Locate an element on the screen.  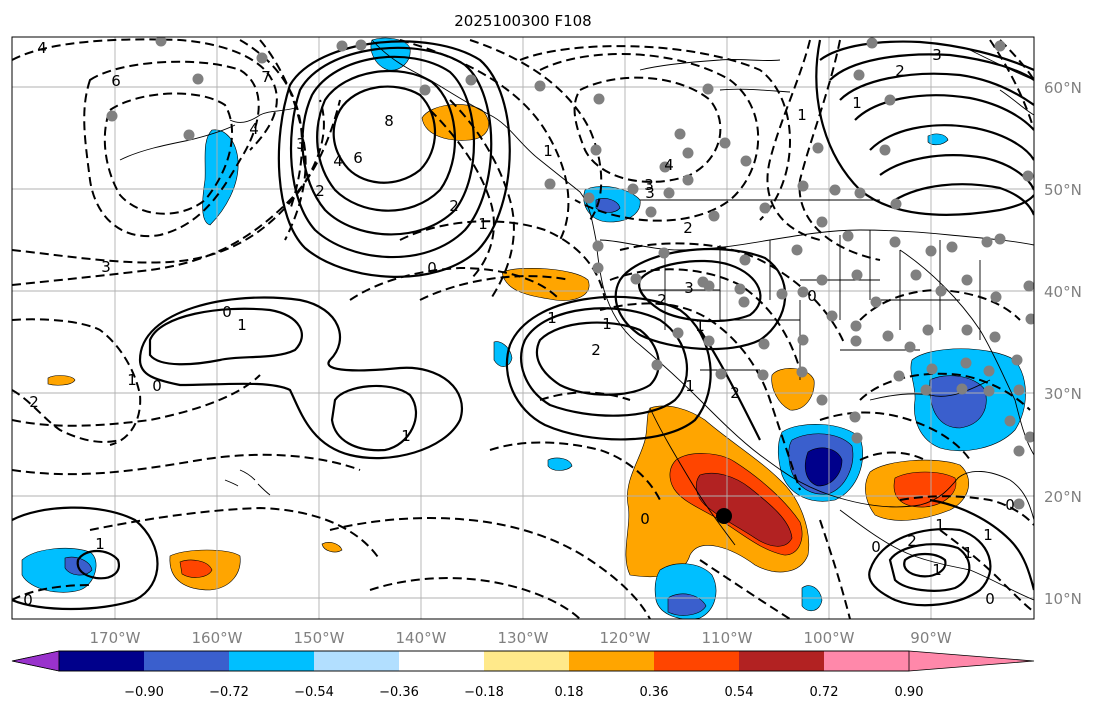
contour-label: 8 is located at coordinates (389, 121).